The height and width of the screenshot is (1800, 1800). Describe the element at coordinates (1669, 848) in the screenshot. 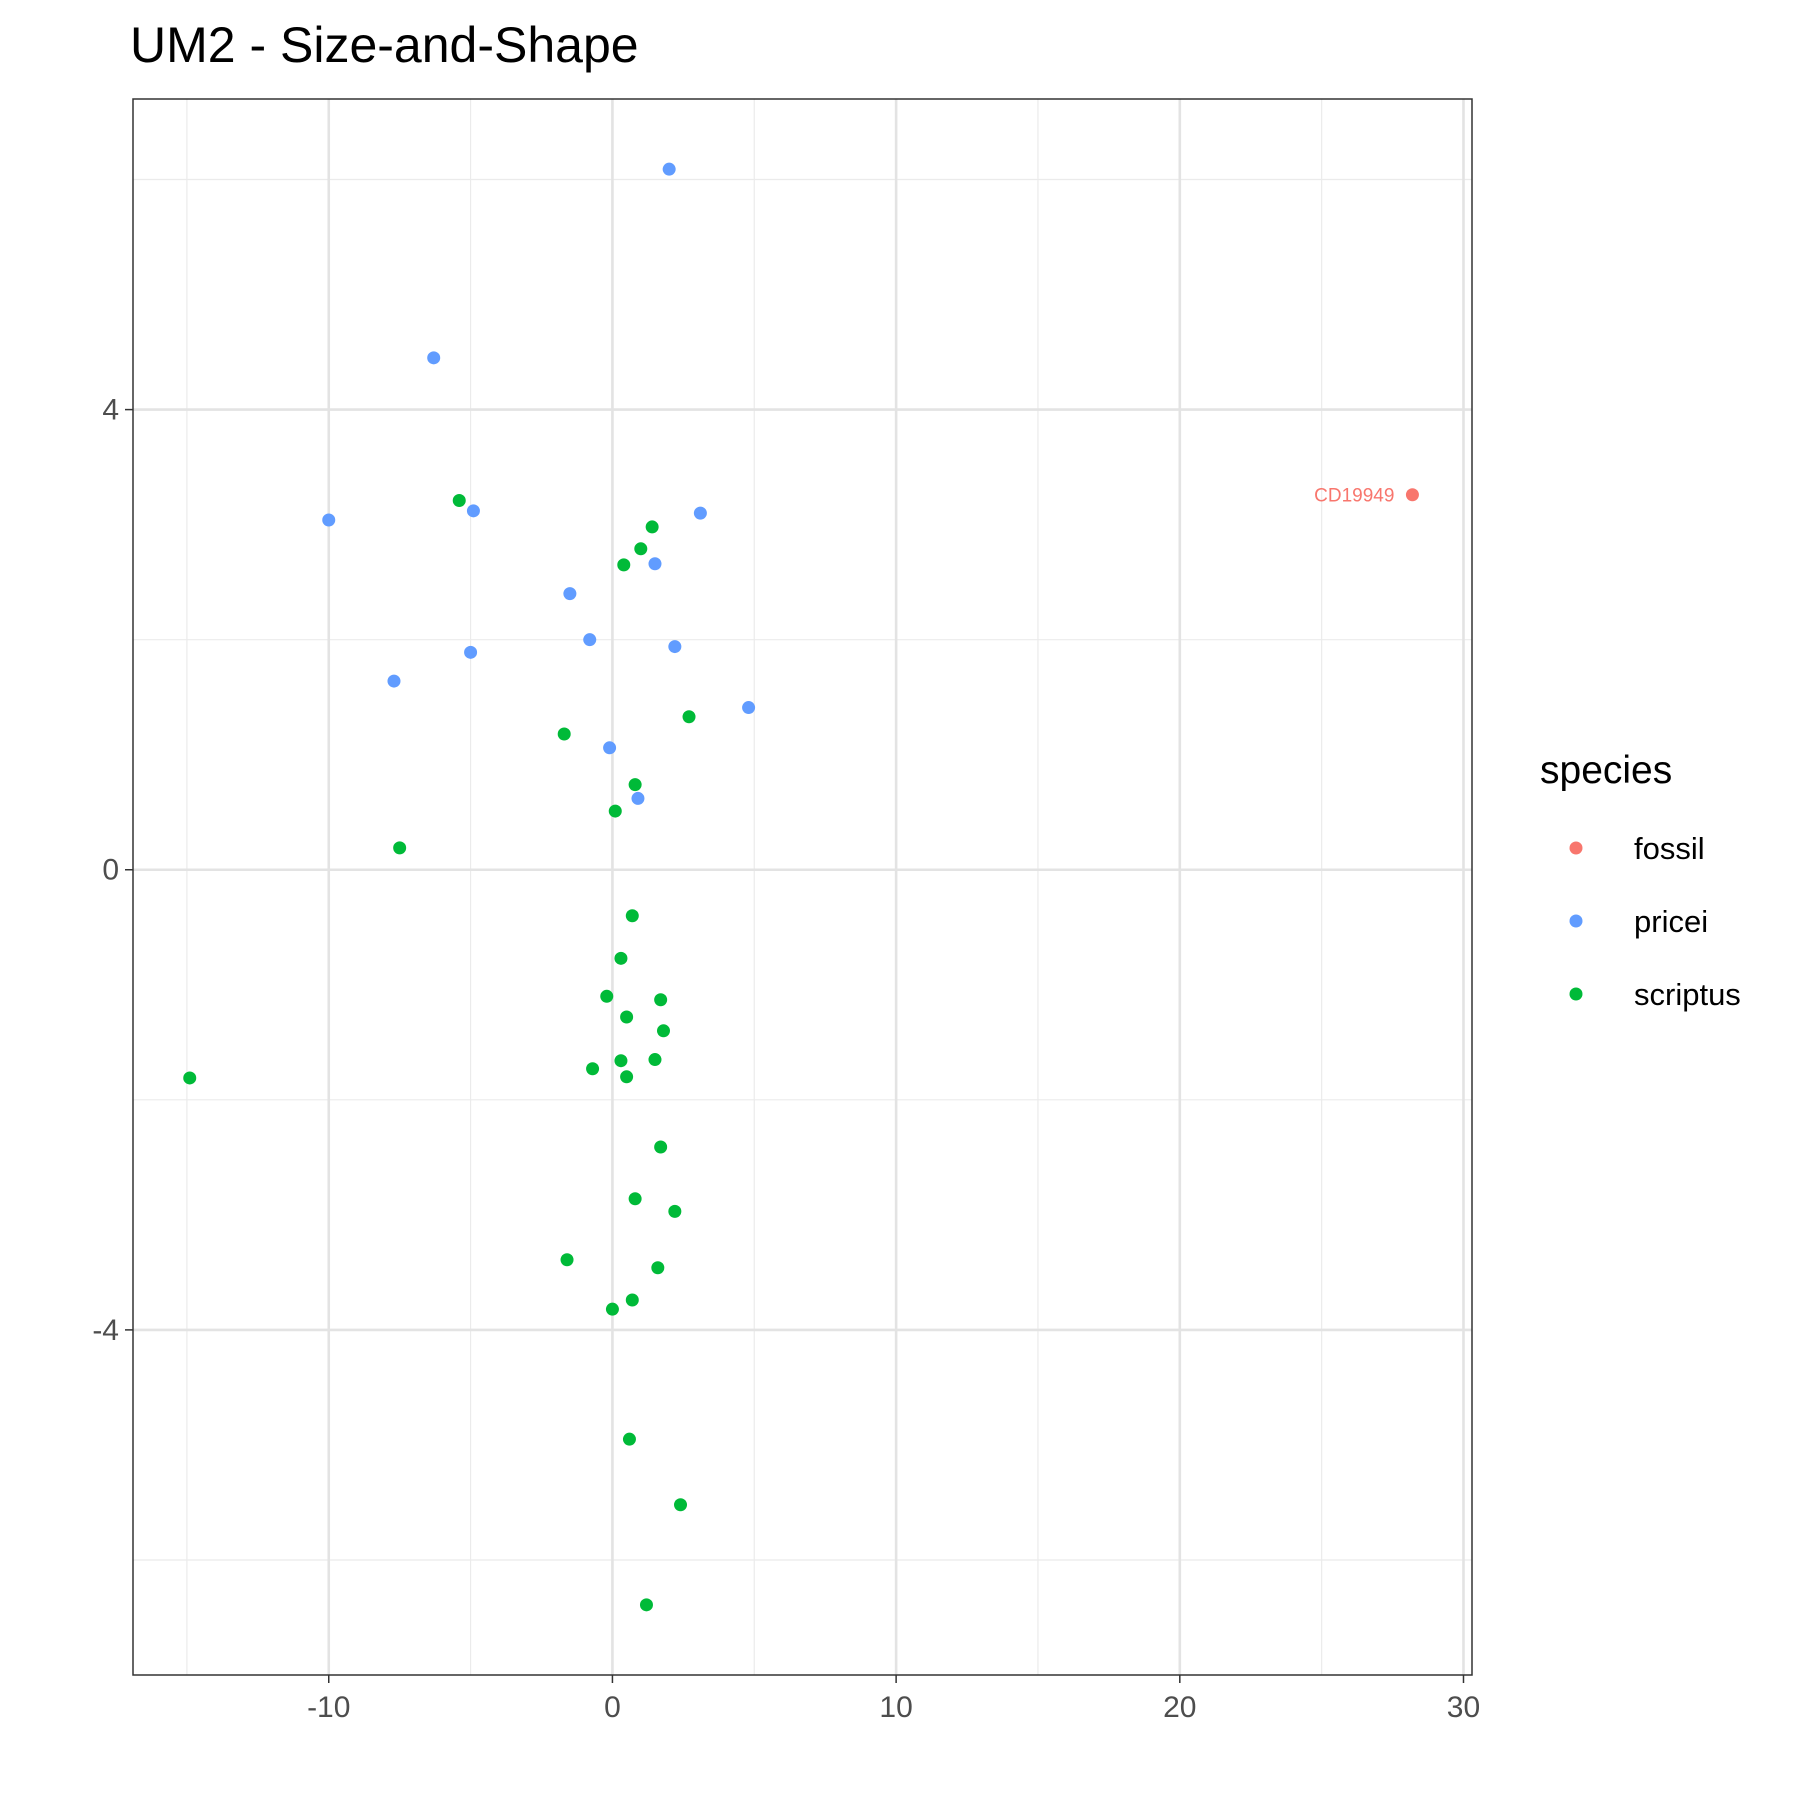

I see `legend-label-fossil: fossil` at that location.